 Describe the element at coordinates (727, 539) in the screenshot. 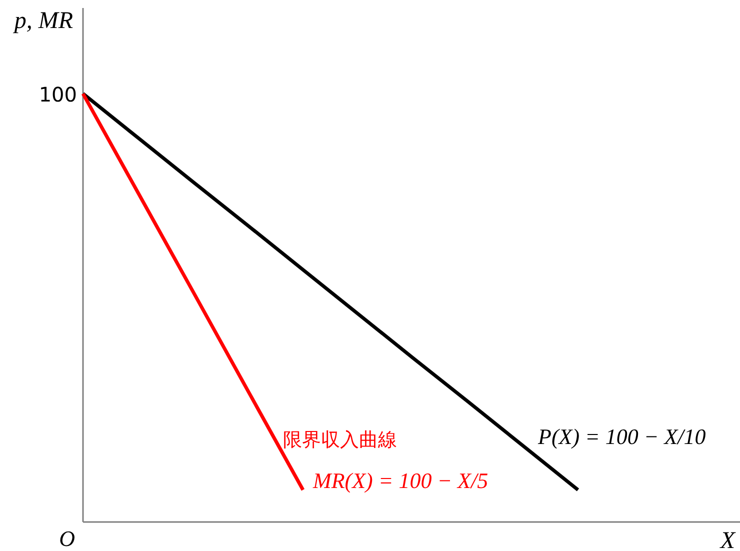

I see `x-axis-title: X` at that location.